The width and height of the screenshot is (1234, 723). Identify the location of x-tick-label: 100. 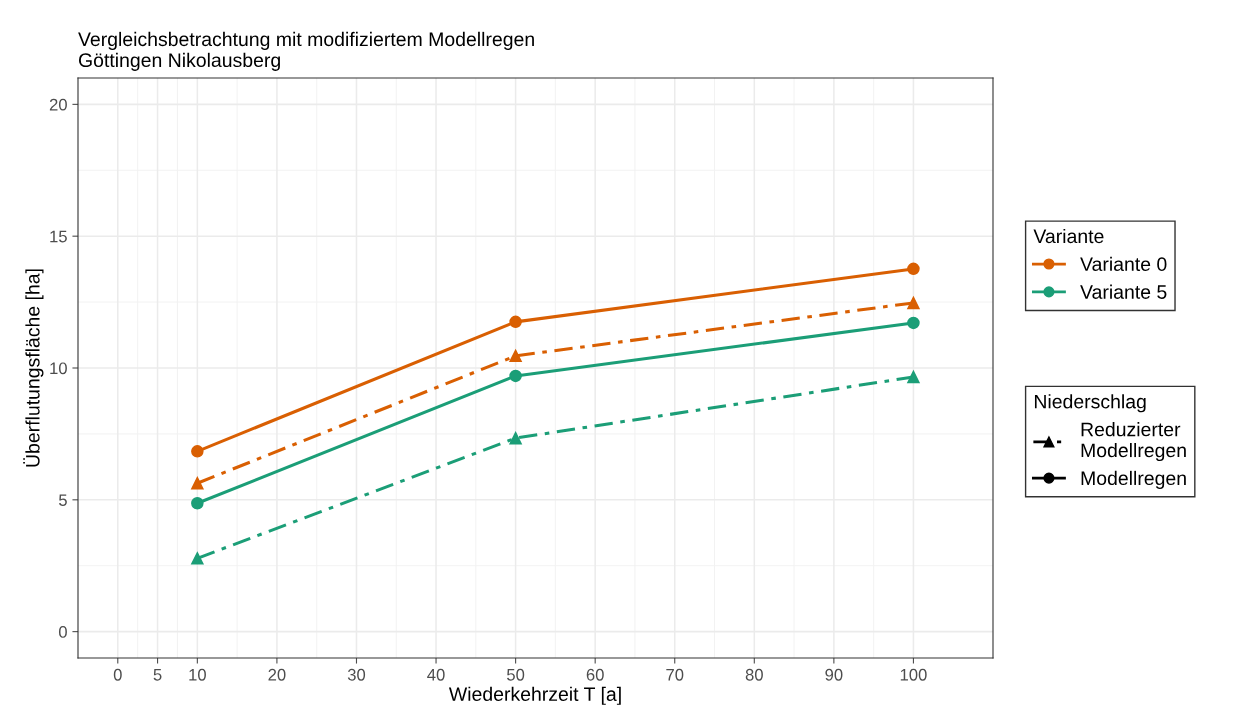
(913, 674).